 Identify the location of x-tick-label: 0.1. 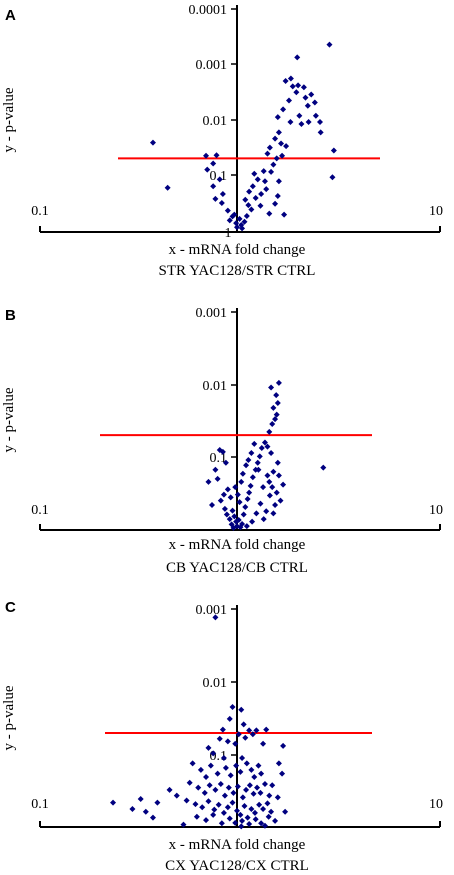
(40, 211).